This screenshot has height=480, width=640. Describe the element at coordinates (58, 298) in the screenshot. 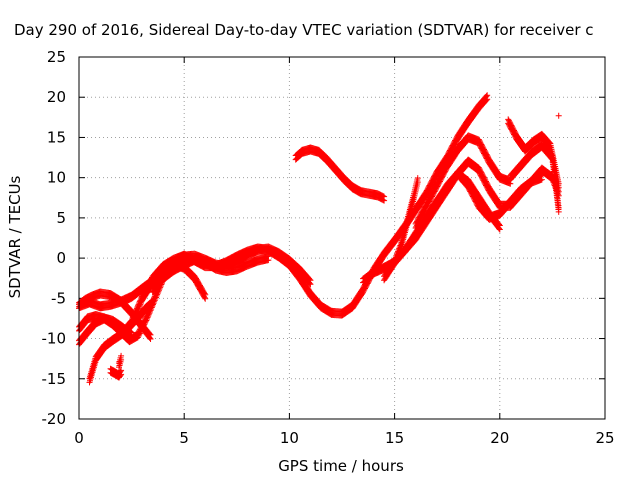

I see `y-tick-label: -5` at that location.